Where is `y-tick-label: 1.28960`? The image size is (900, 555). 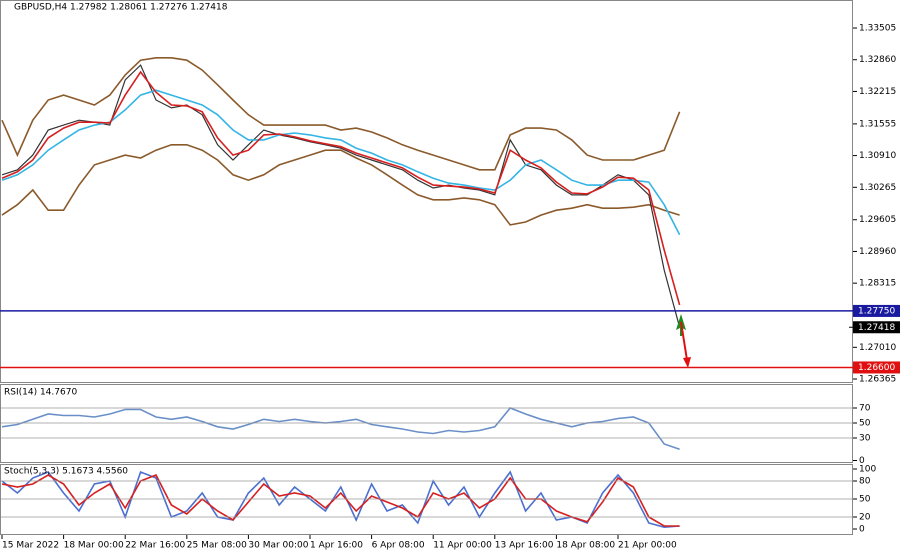
y-tick-label: 1.28960 is located at coordinates (877, 252).